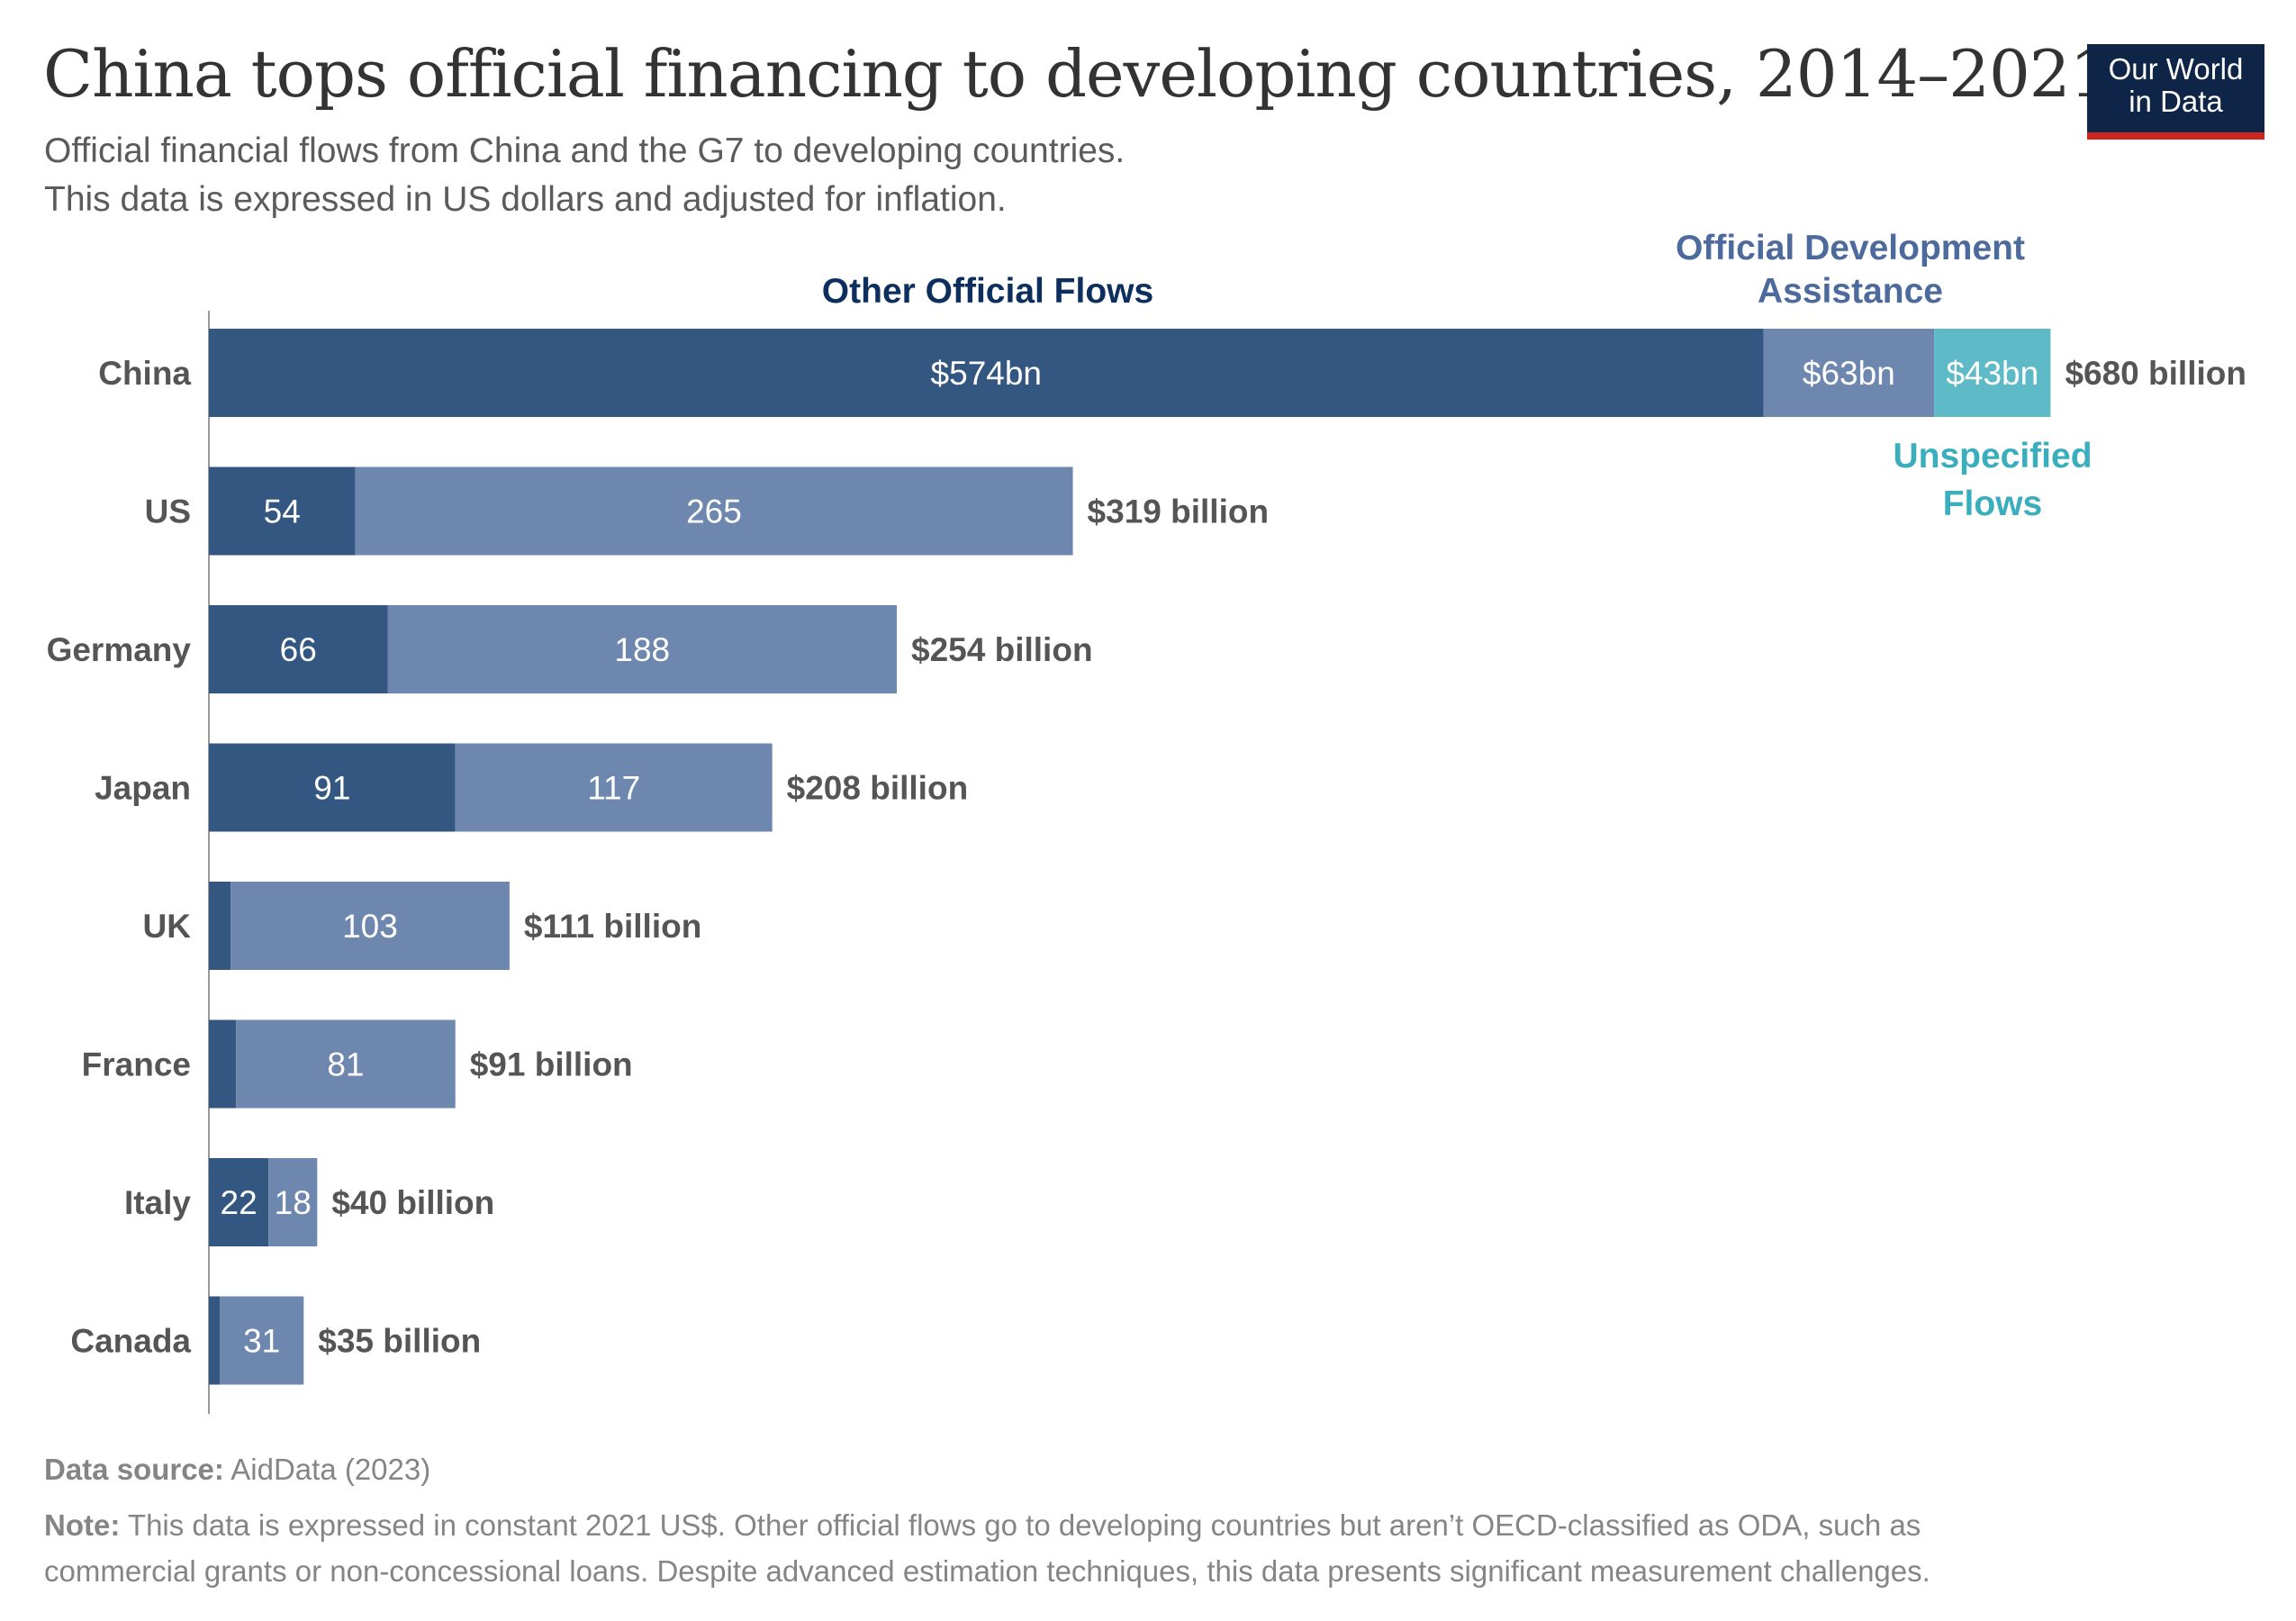 This screenshot has height=1621, width=2296. Describe the element at coordinates (1850, 291) in the screenshot. I see `series-label-1-line-1: Assistance` at that location.